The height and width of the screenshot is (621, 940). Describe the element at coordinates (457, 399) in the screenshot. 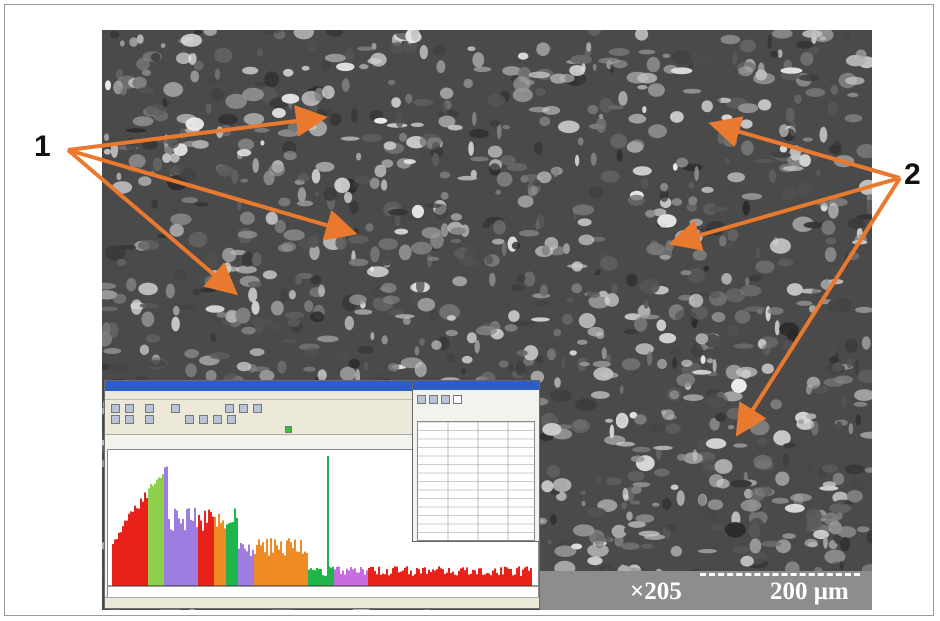

I see `results-toolbar-icon` at that location.